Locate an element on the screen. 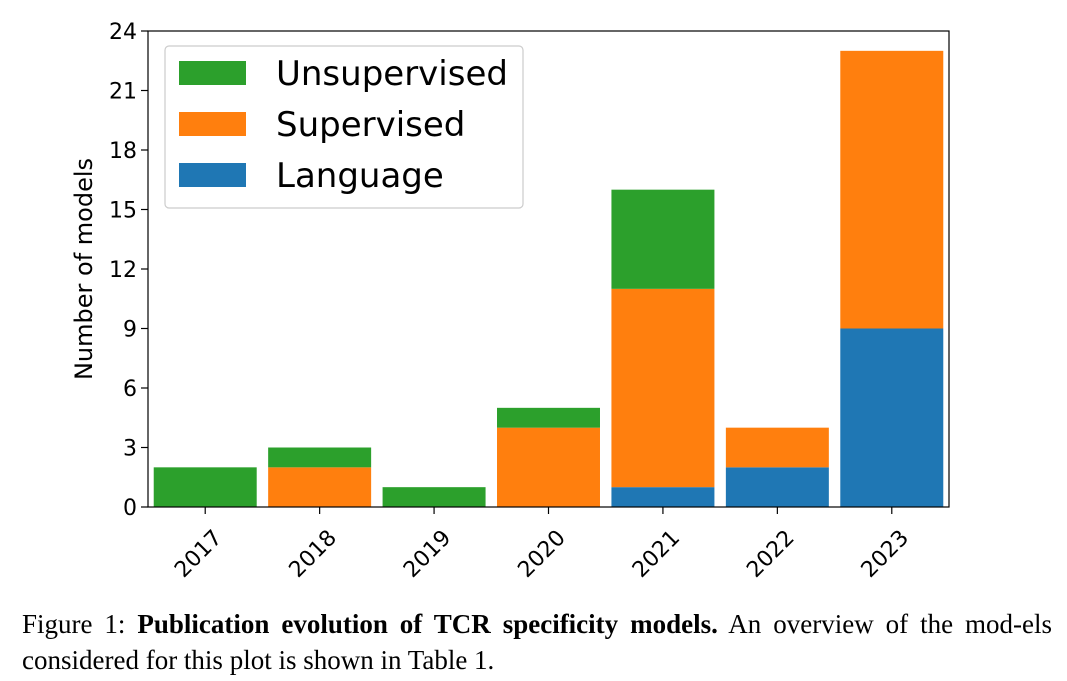 The width and height of the screenshot is (1067, 681). x-tick-label-2019: 2019 is located at coordinates (427, 554).